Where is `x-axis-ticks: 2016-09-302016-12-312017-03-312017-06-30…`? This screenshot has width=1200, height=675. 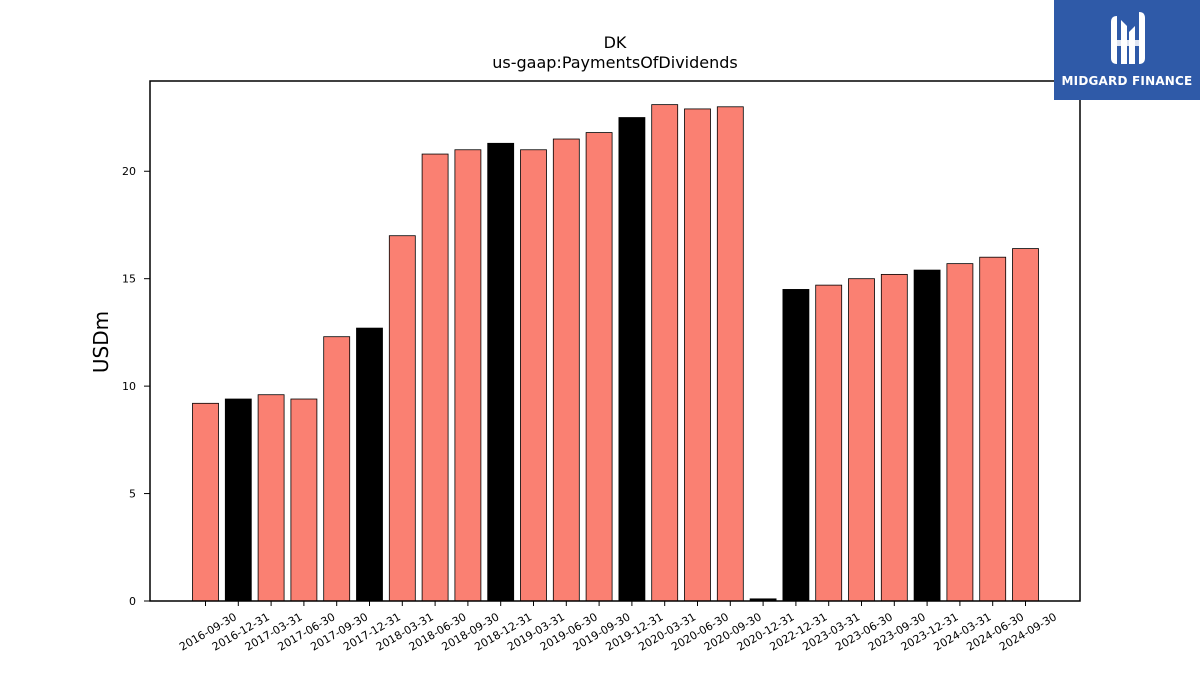
x-axis-ticks: 2016-09-302016-12-312017-03-312017-06-30… is located at coordinates (618, 627).